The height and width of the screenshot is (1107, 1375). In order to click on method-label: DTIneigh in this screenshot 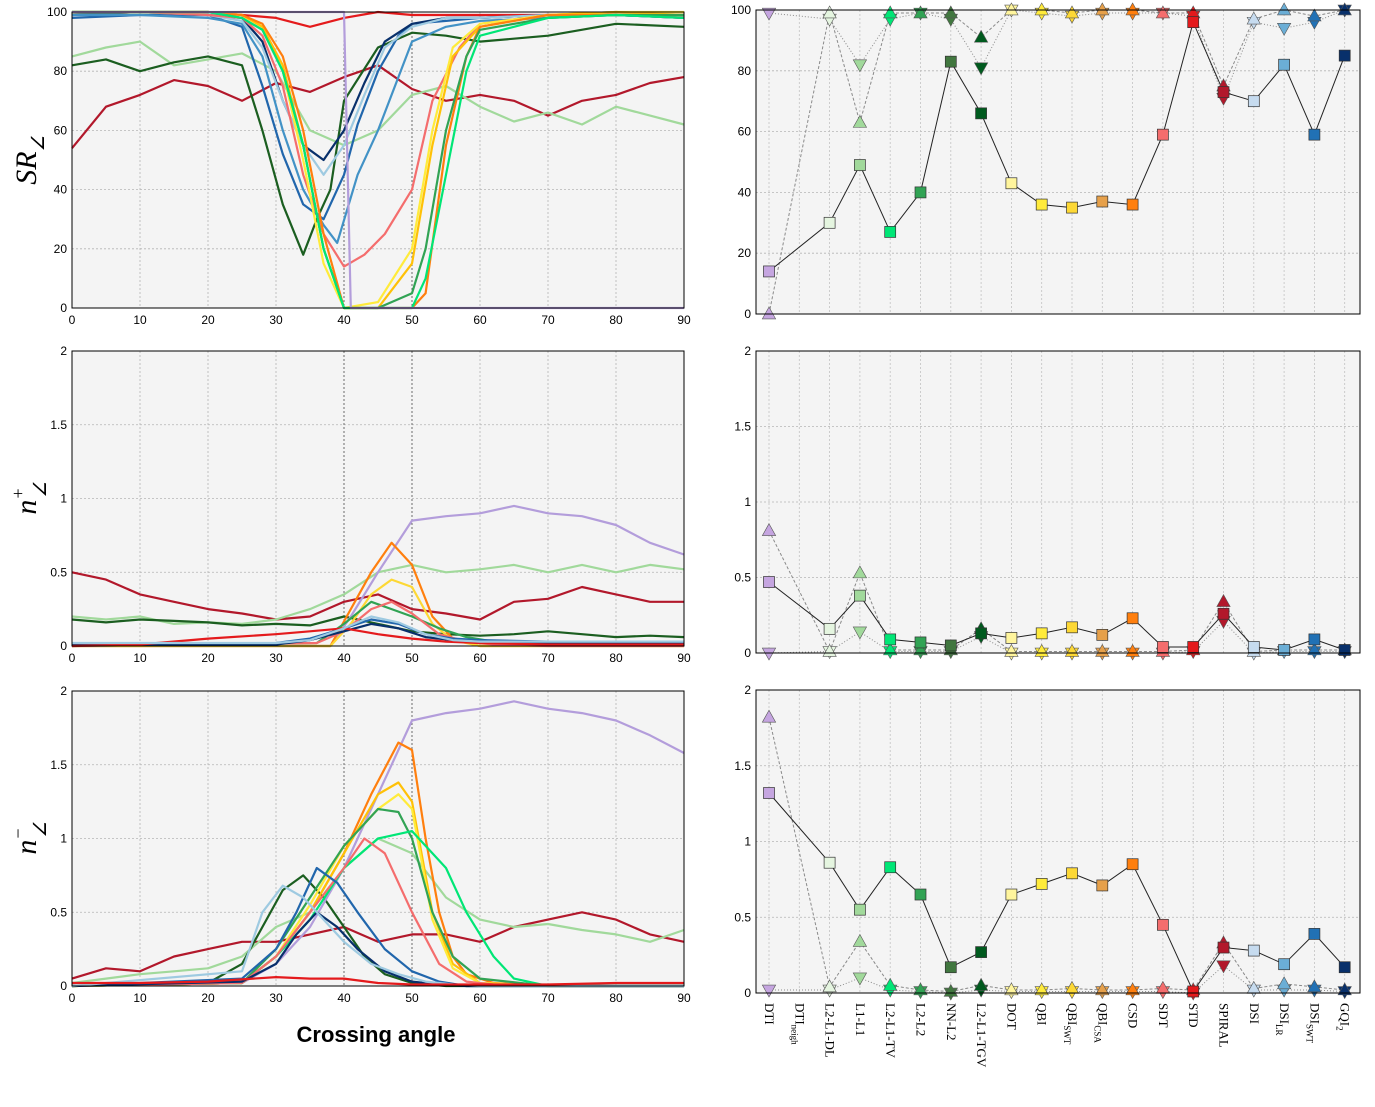, I will do `click(798, 1024)`.